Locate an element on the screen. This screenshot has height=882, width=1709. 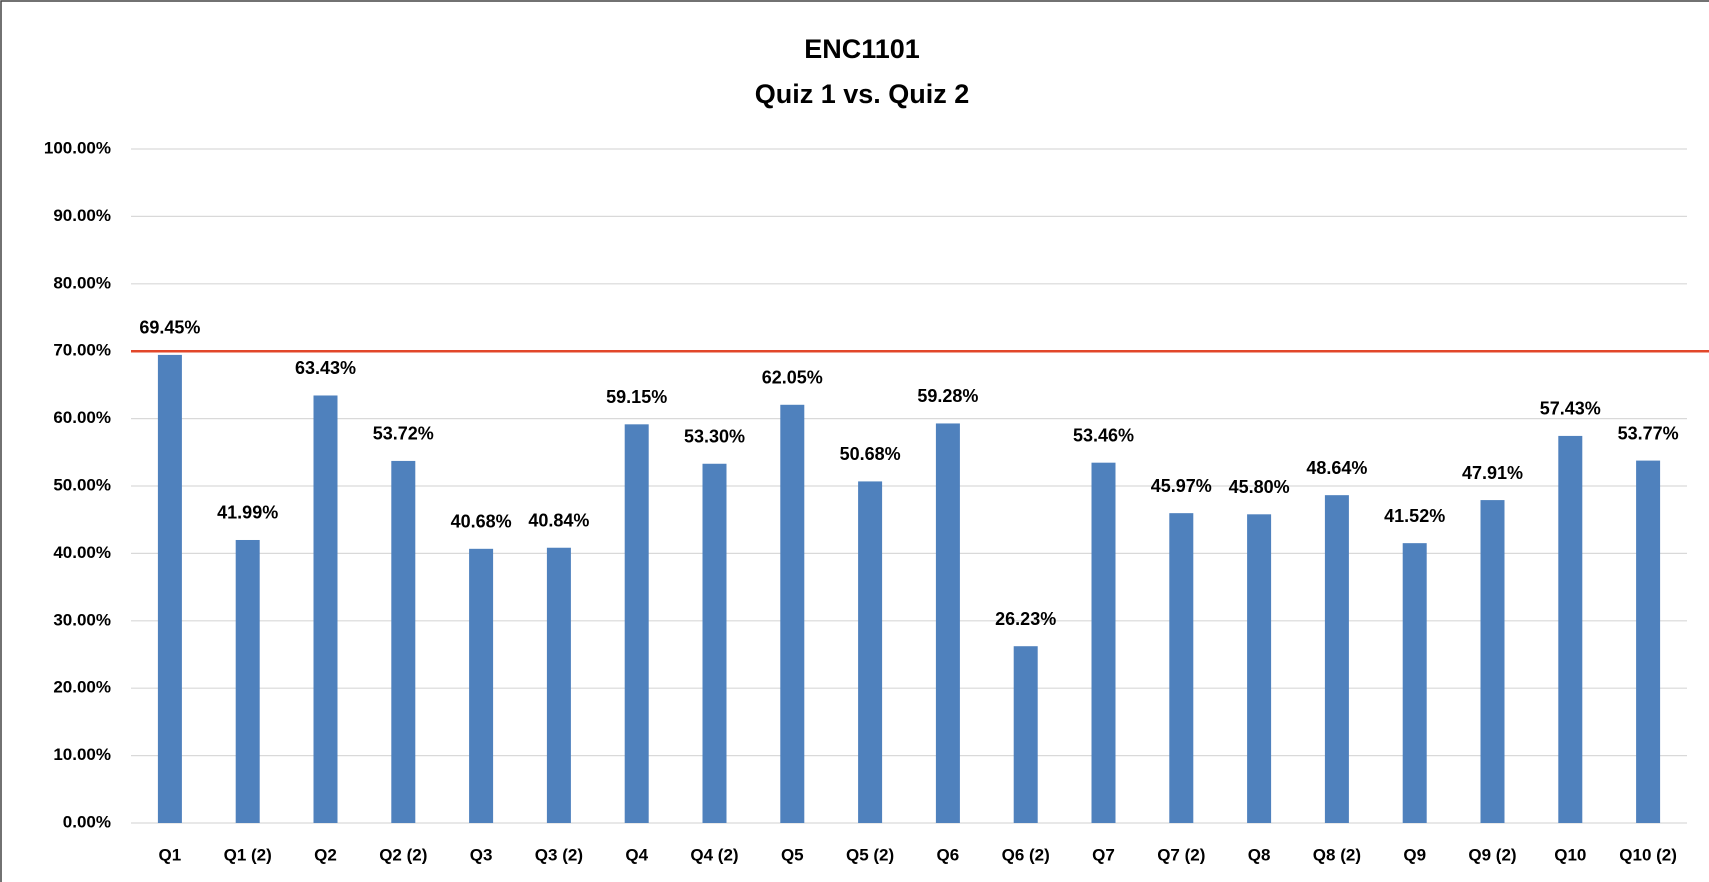
x-tick-label: Q5 (2) is located at coordinates (870, 854).